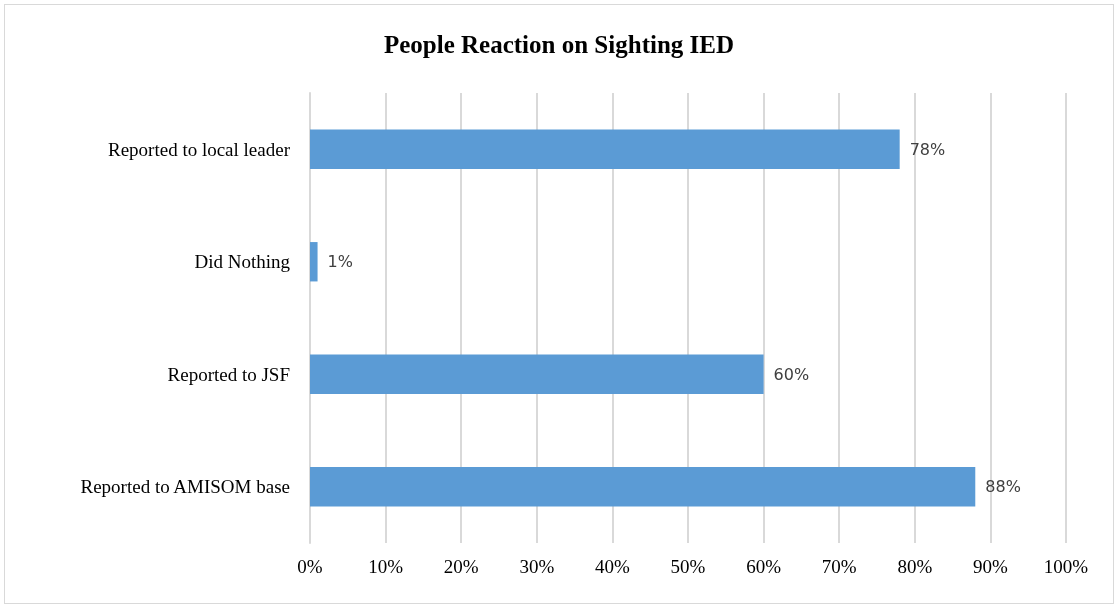 The width and height of the screenshot is (1120, 609). What do you see at coordinates (791, 374) in the screenshot?
I see `data-label: 60%` at bounding box center [791, 374].